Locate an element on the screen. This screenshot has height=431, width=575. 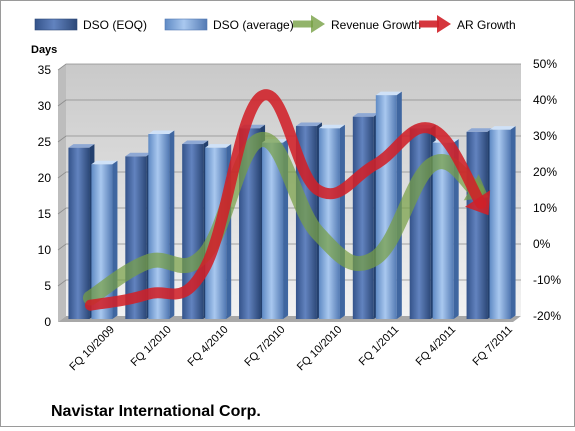
y-left-tick-label: 35 is located at coordinates (45, 70).